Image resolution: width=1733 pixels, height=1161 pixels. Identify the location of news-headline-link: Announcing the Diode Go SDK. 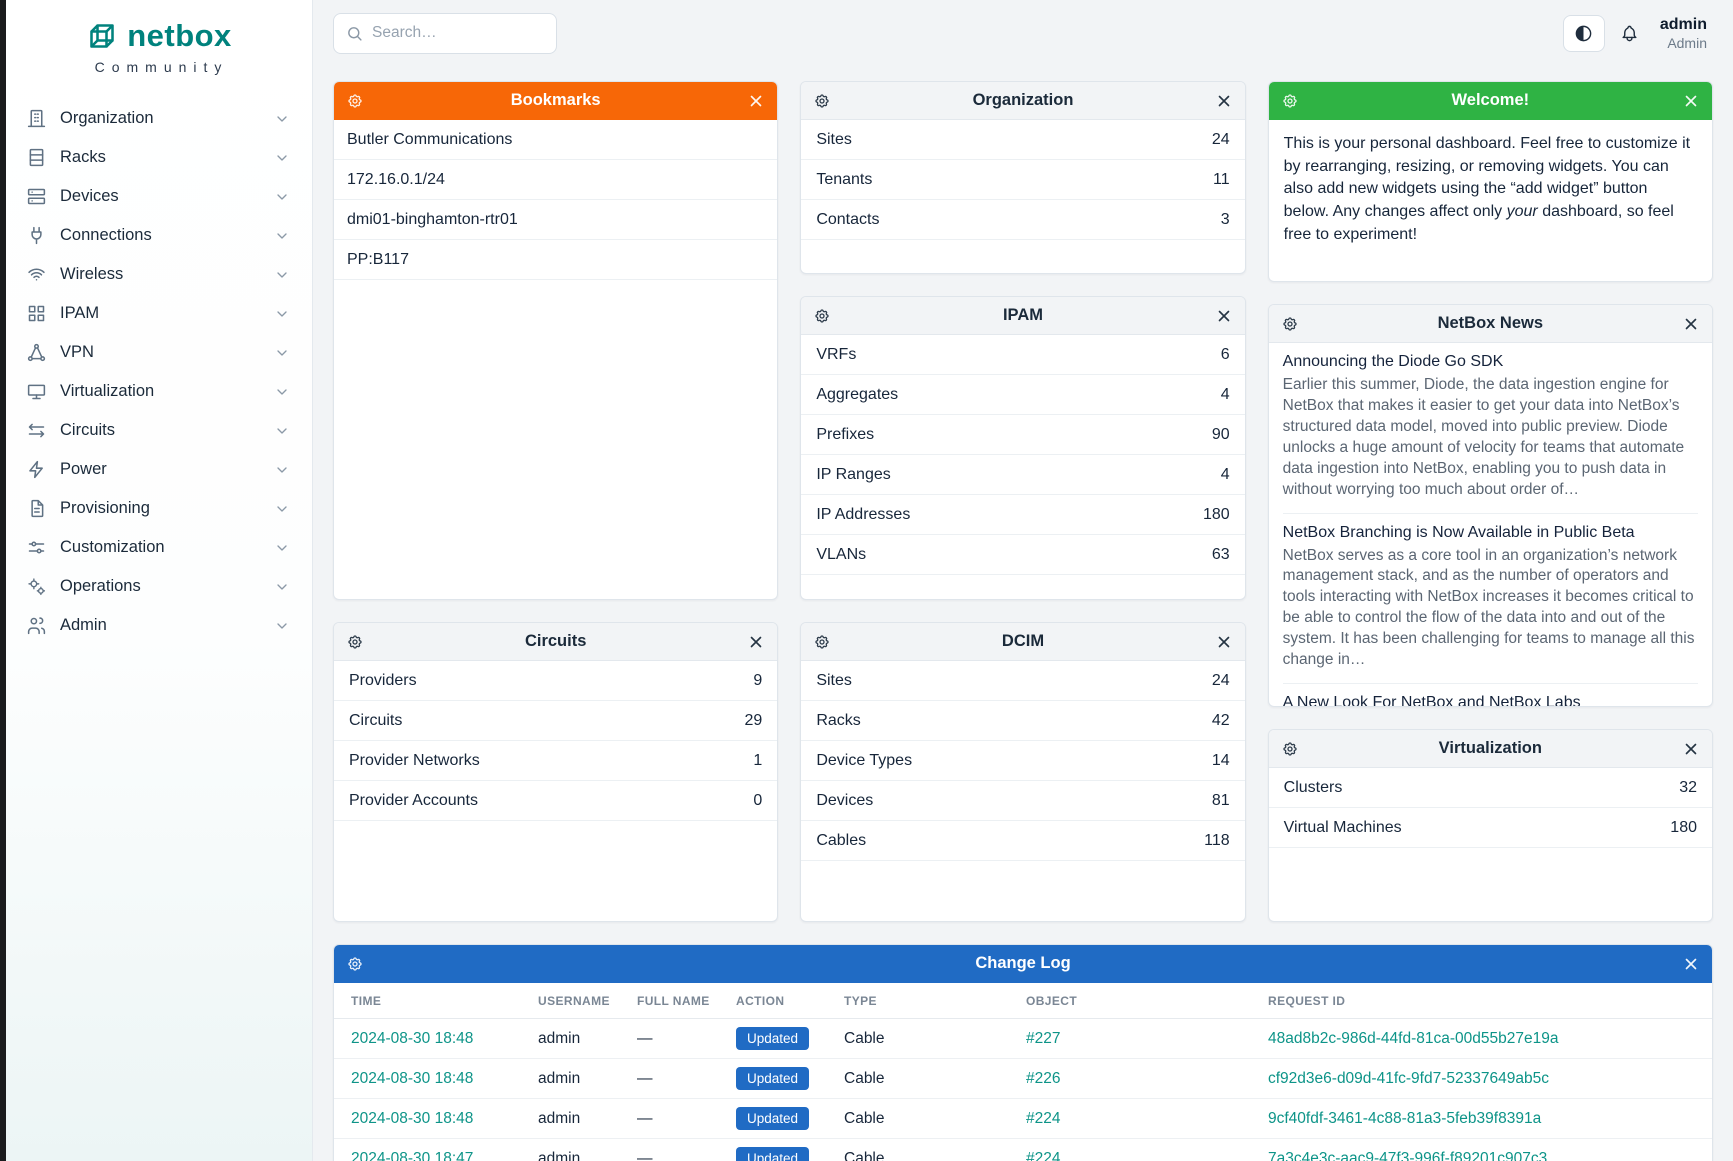
(1393, 361).